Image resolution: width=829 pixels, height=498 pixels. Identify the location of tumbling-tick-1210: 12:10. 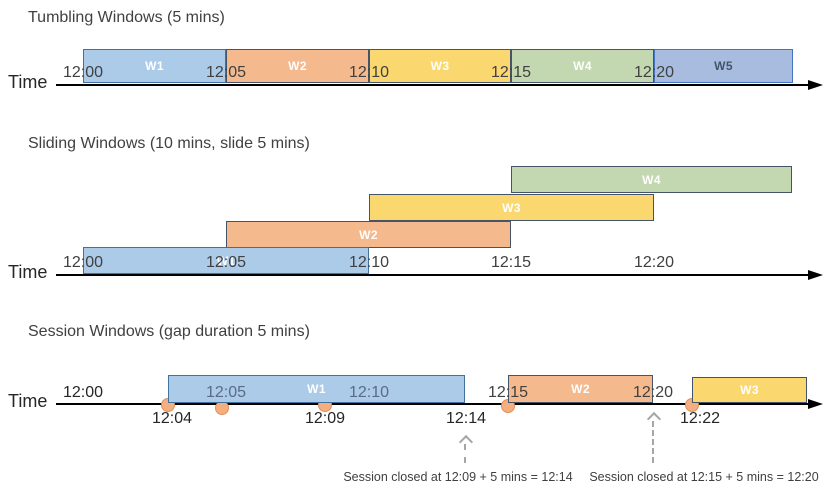
(369, 72).